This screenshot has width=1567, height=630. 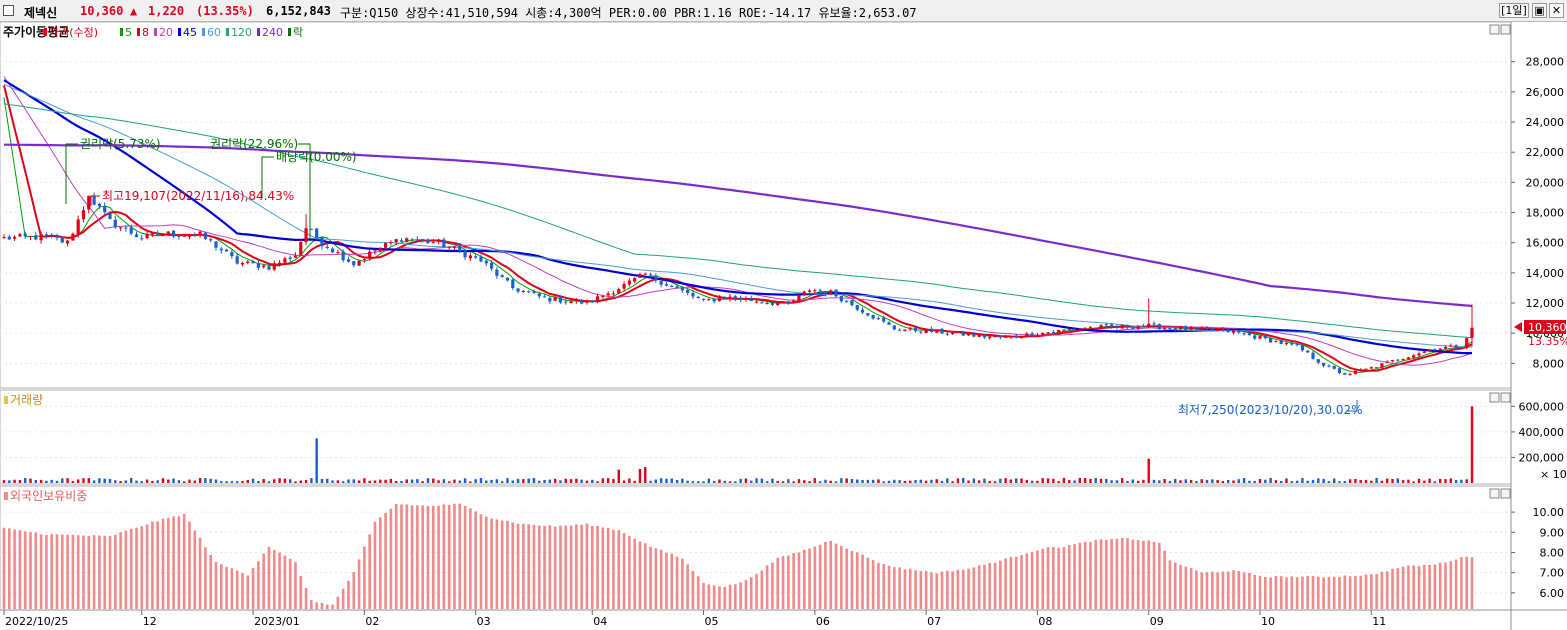 I want to click on price-panel-close-icon, so click(x=1505, y=29).